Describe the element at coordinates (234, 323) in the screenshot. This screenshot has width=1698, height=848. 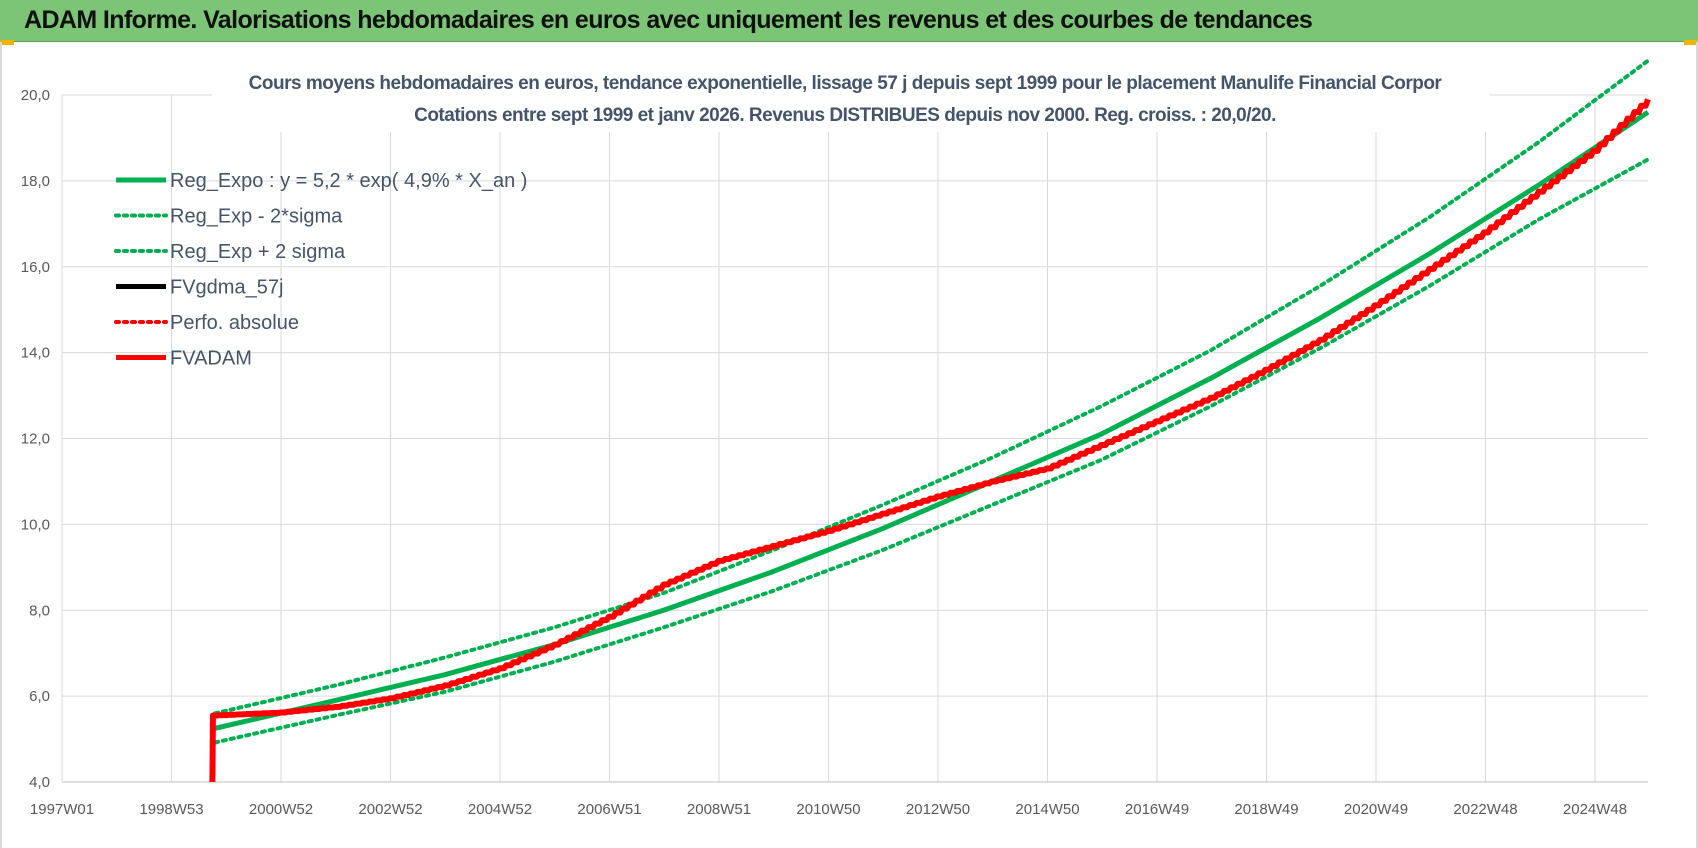
I see `legend-label: Perfo. absolue` at that location.